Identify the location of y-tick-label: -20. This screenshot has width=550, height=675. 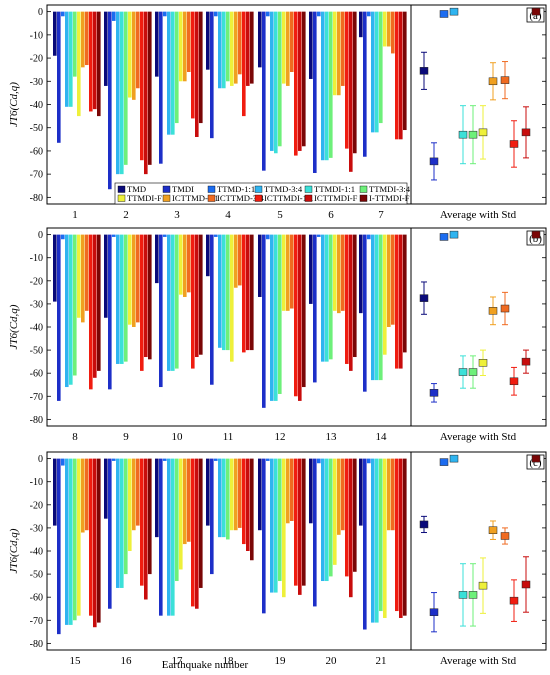
(36, 505).